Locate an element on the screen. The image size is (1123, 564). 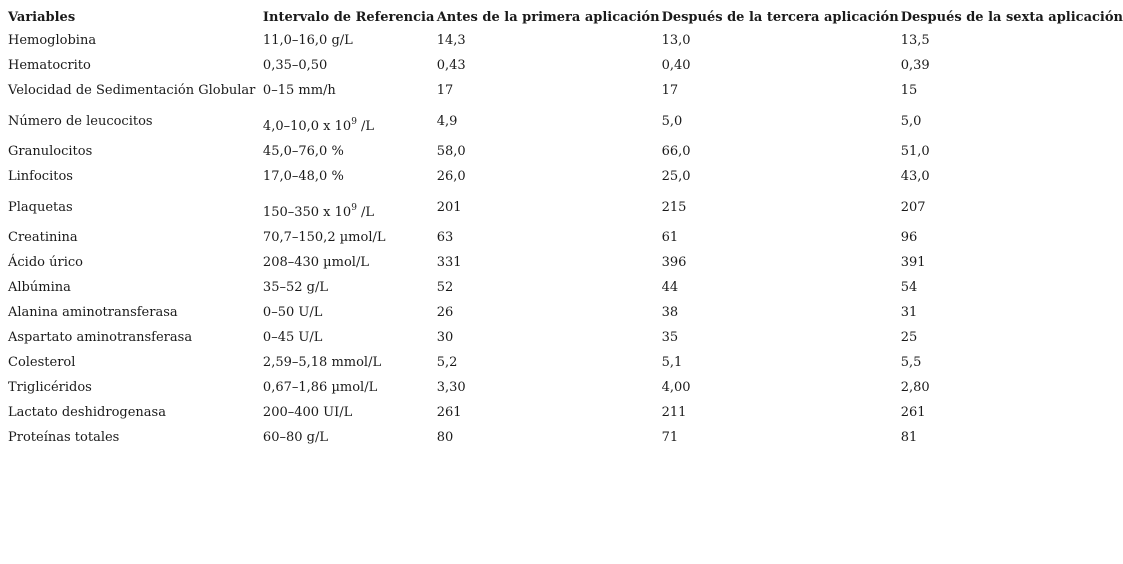
before-first-cell: 331 is located at coordinates (449, 262).